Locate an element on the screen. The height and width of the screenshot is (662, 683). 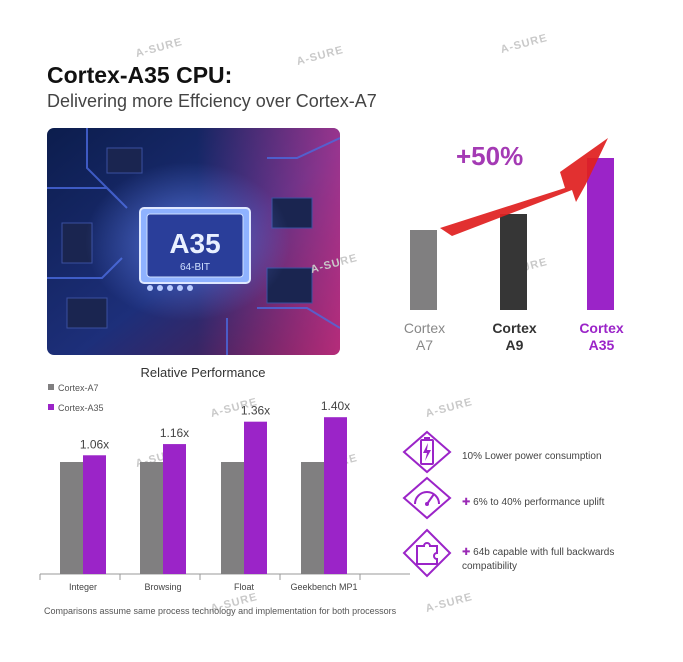
category-label: Integer is located at coordinates (83, 587).